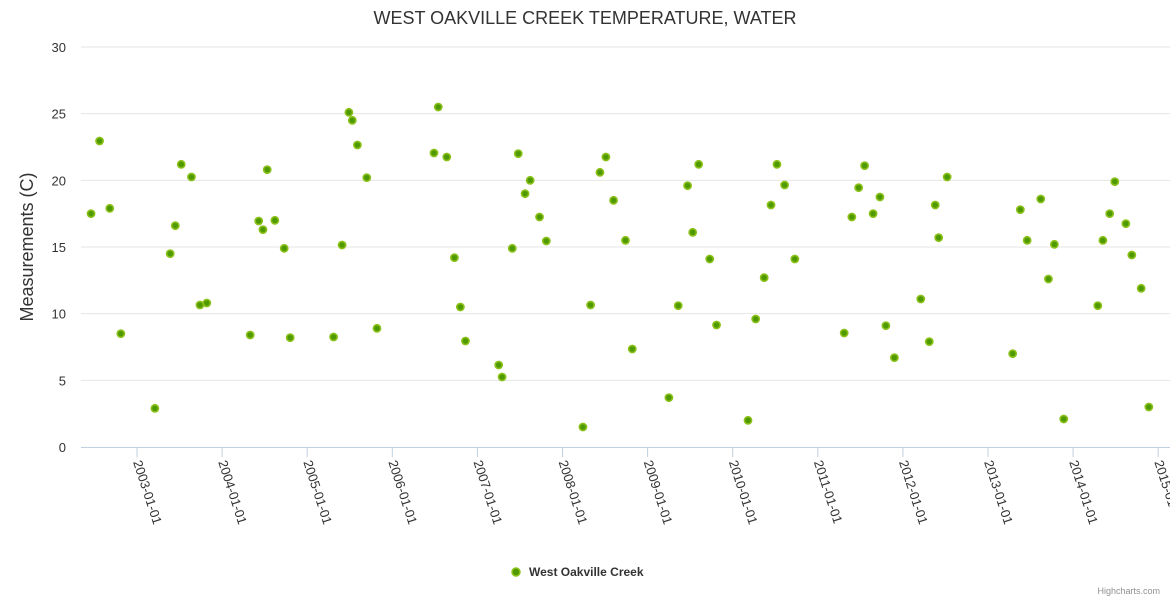 This screenshot has width=1170, height=600. Describe the element at coordinates (584, 18) in the screenshot. I see `chart-title: WEST OAKVILLE CREEK TEMPERATURE, WATER` at that location.